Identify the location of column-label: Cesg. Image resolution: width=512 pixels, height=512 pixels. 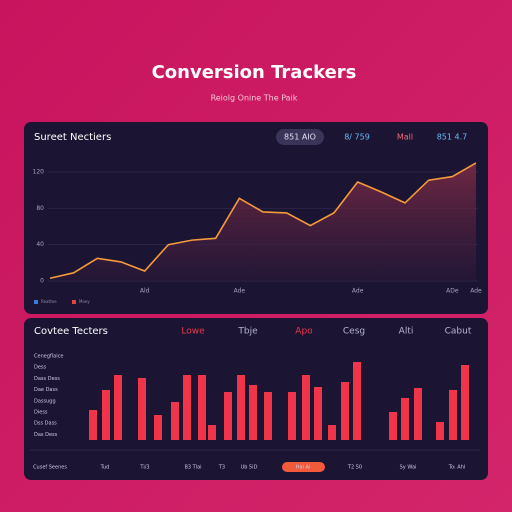
(354, 332).